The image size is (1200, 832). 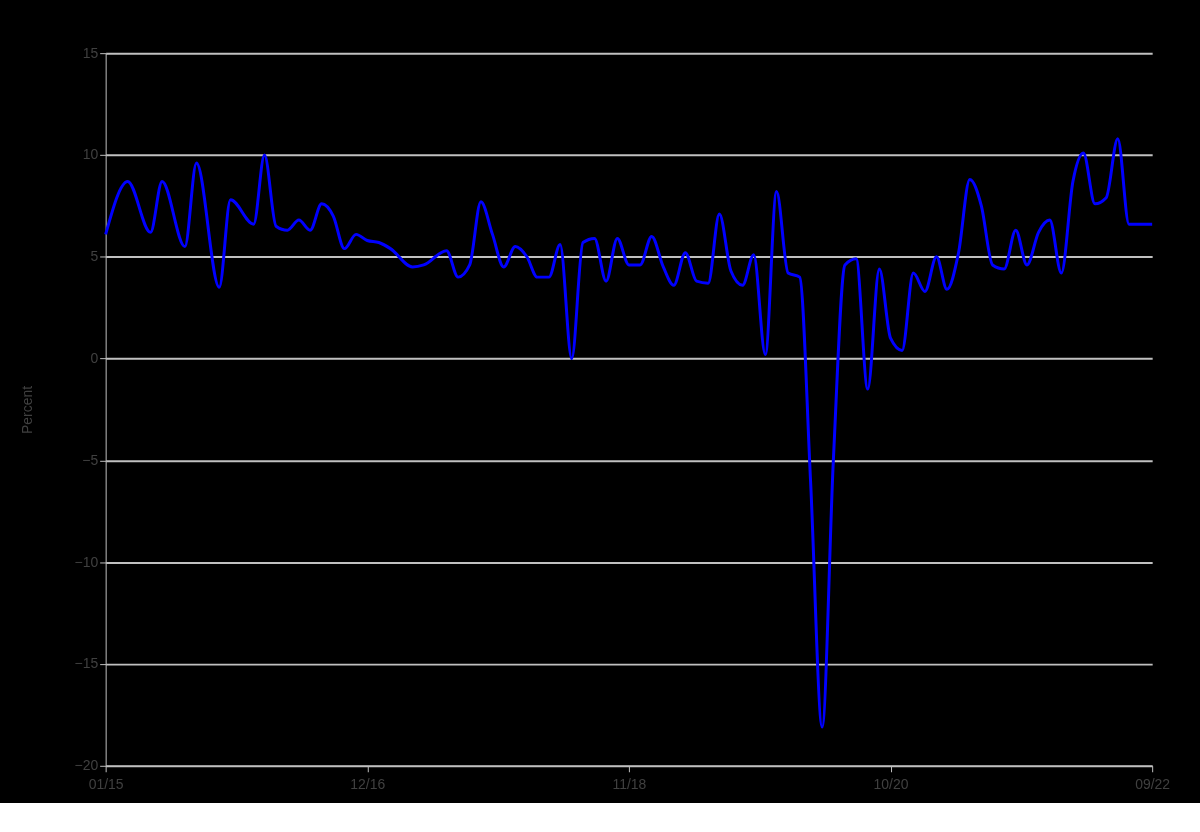 What do you see at coordinates (90, 154) in the screenshot?
I see `y-tick-label: 10` at bounding box center [90, 154].